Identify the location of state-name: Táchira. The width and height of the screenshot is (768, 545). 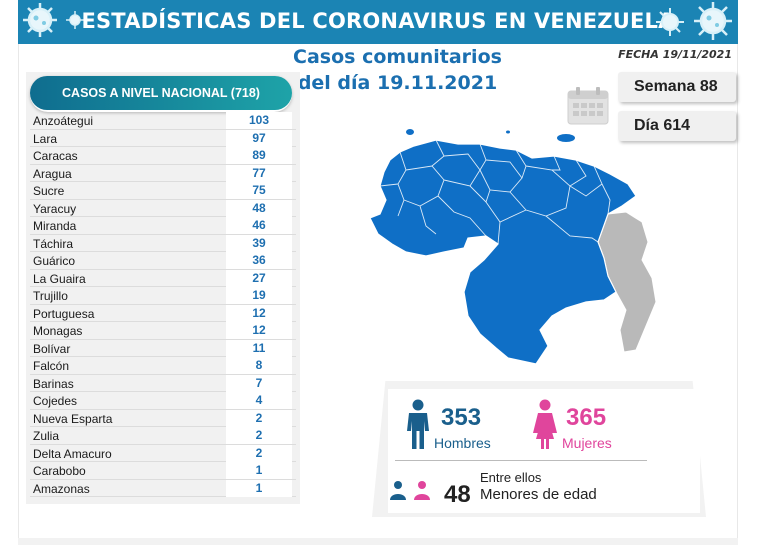
(53, 243).